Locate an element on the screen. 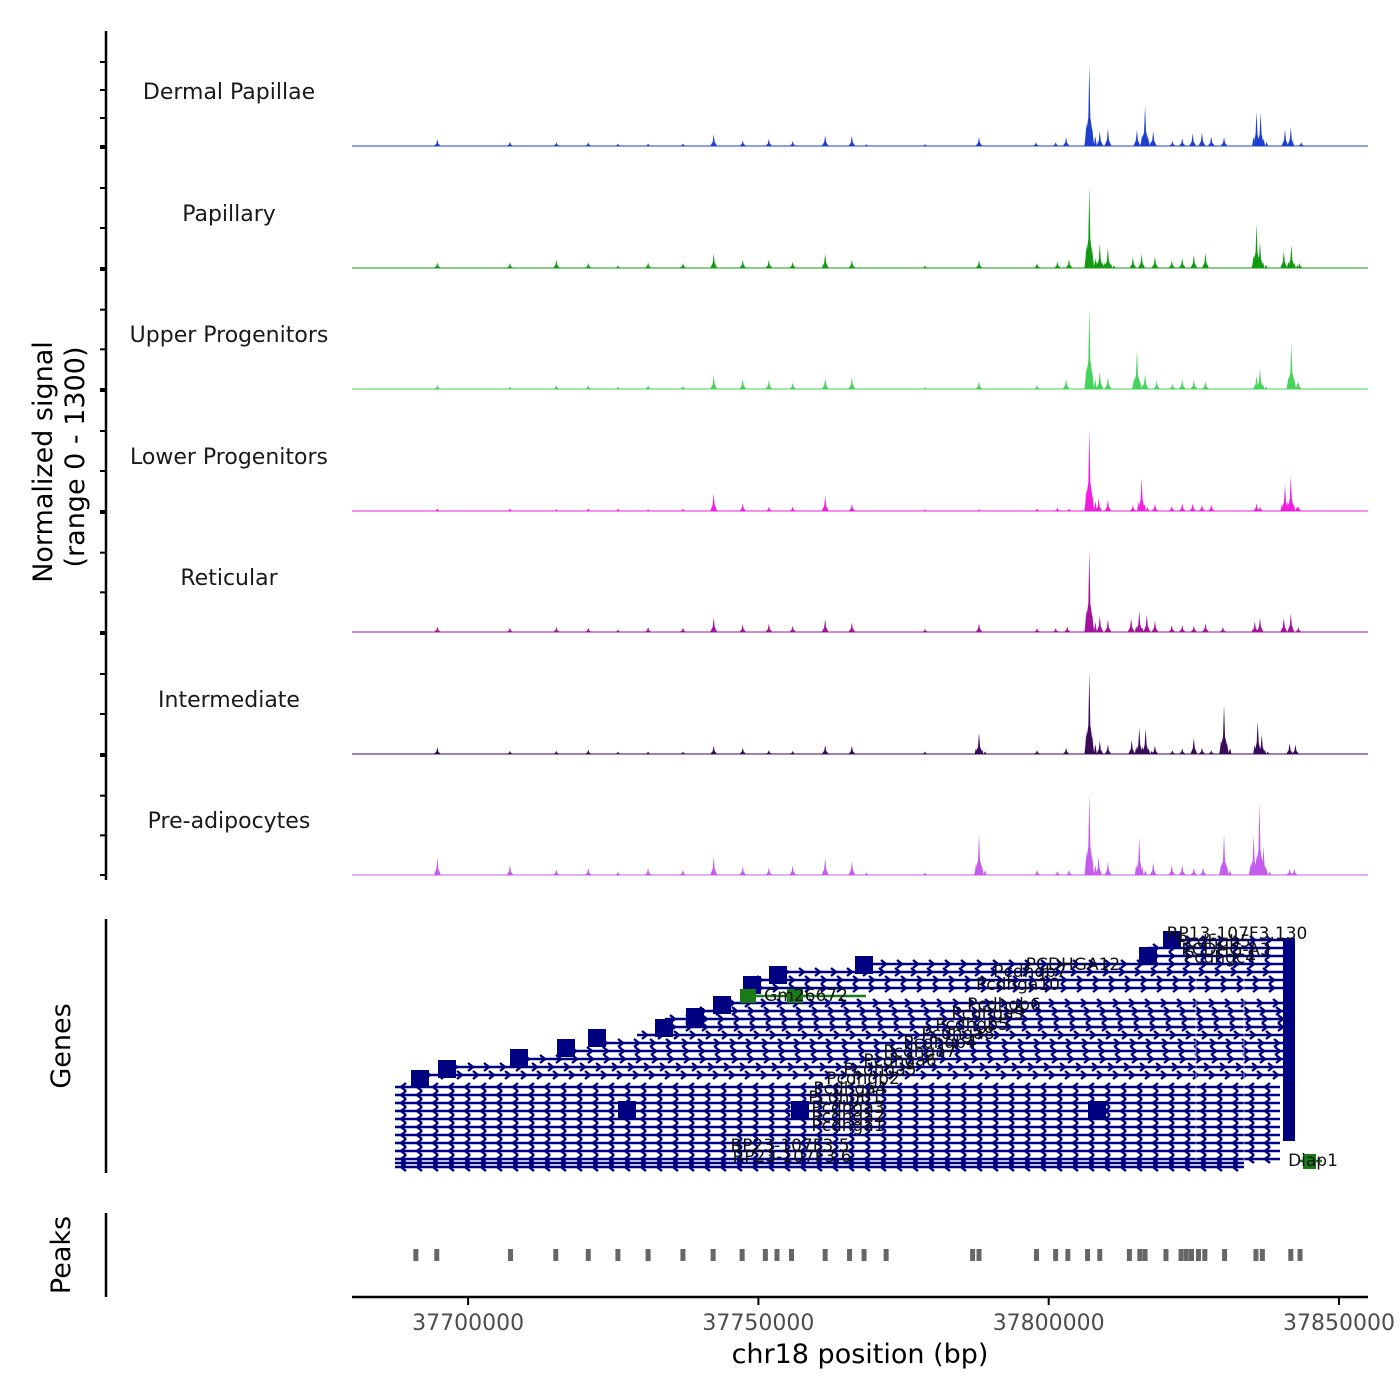 This screenshot has width=1400, height=1400. track-papillary: Papillary is located at coordinates (775, 227).